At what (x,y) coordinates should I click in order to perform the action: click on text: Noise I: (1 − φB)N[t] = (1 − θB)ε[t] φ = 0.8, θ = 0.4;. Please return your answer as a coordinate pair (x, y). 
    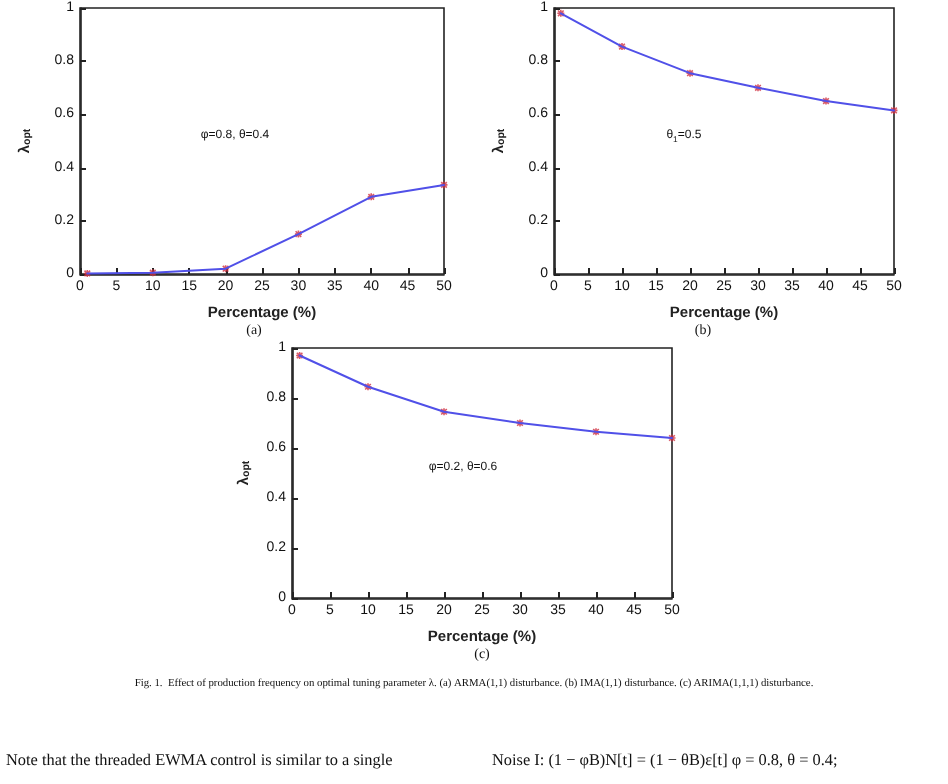
    Looking at the image, I should click on (665, 760).